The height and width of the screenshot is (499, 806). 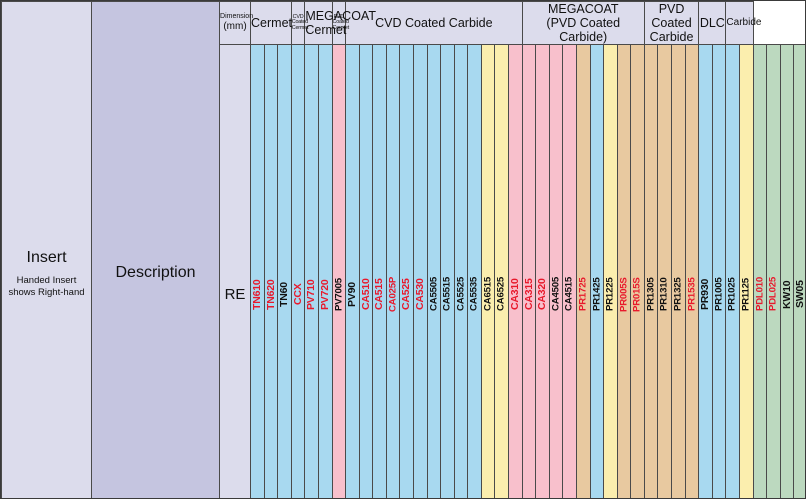 I want to click on grade-column-pr1225: PR1225, so click(x=610, y=271).